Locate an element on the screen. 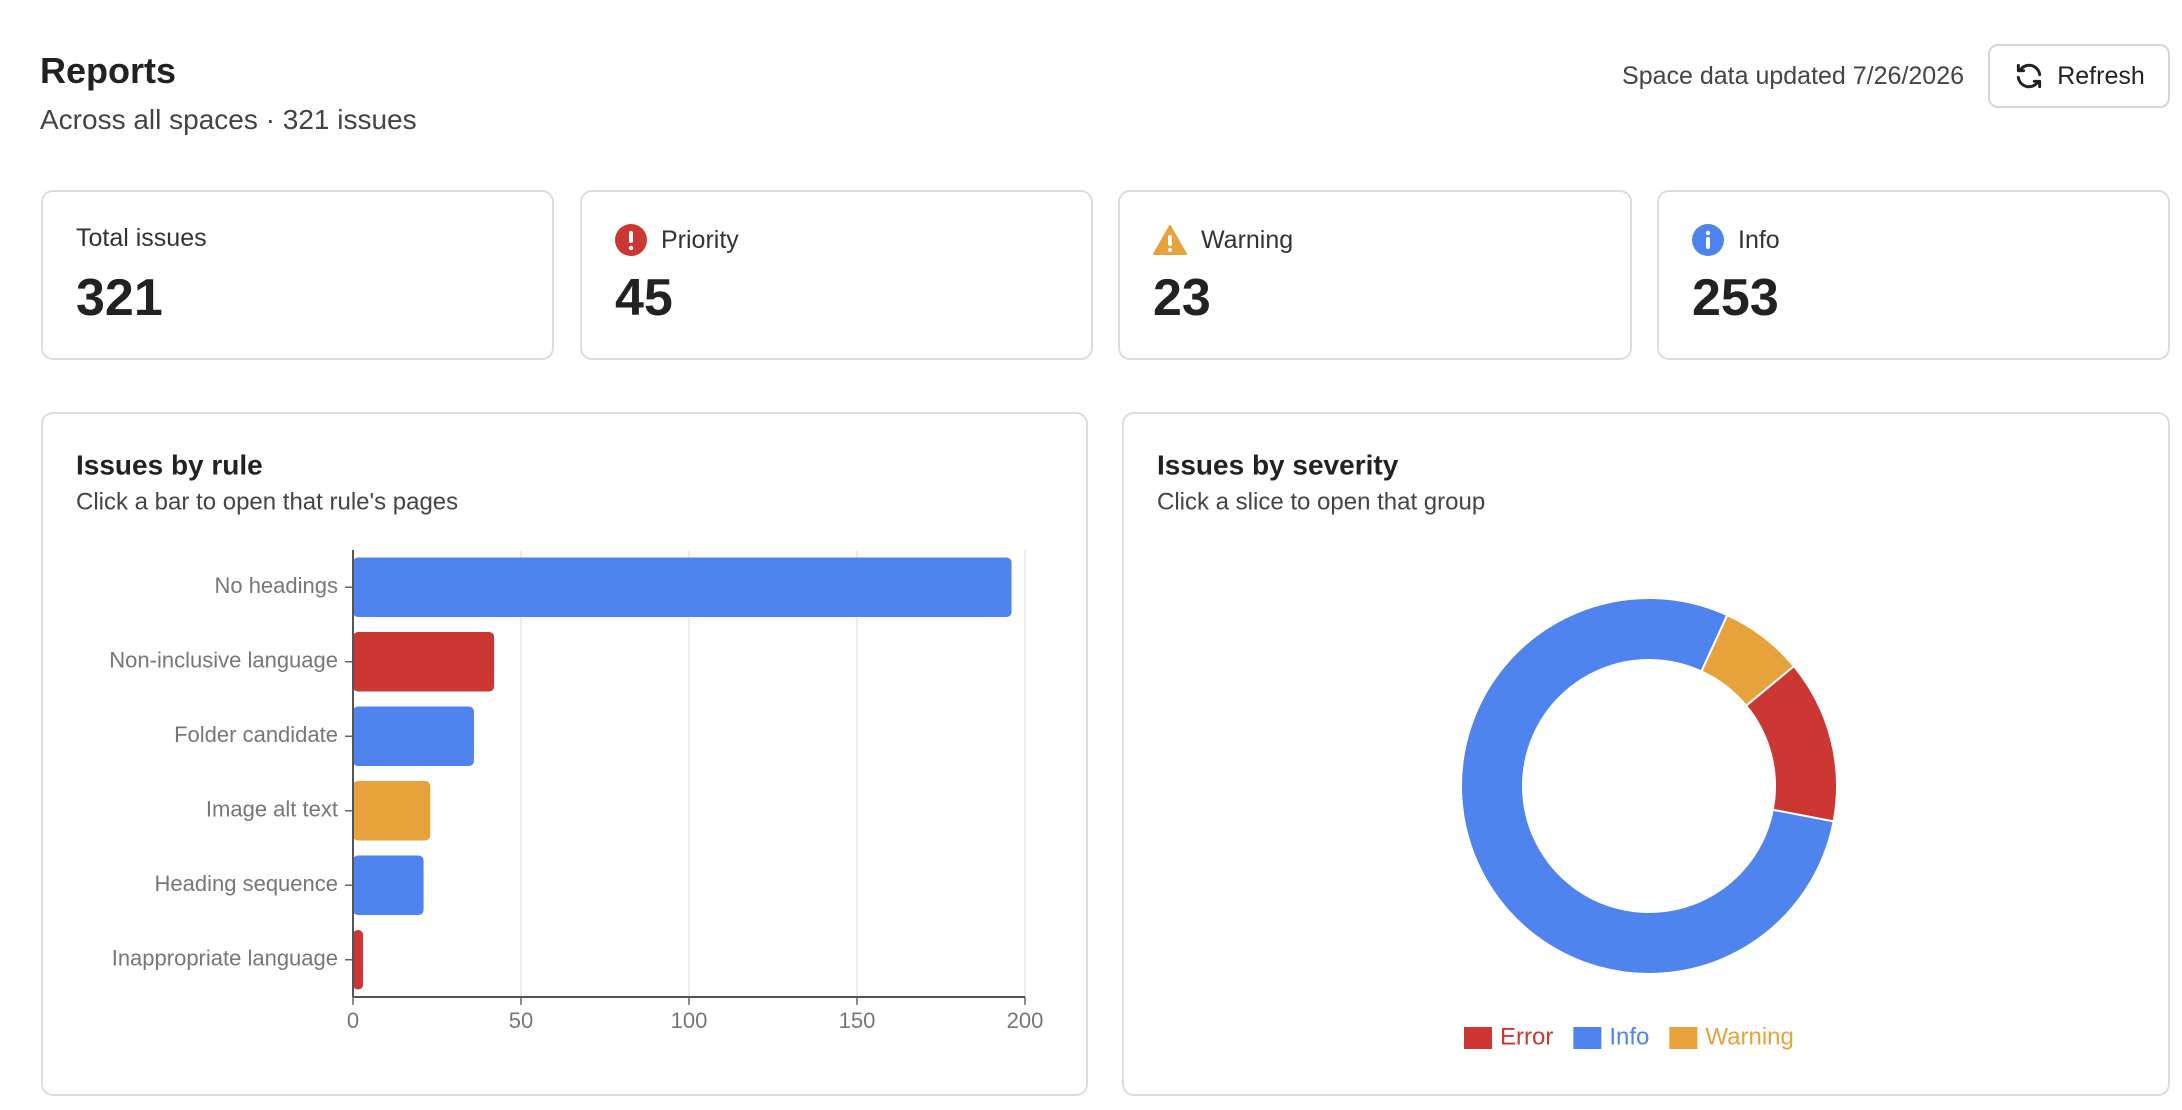 This screenshot has width=2182, height=1110. x-tick-label: 150 is located at coordinates (857, 1020).